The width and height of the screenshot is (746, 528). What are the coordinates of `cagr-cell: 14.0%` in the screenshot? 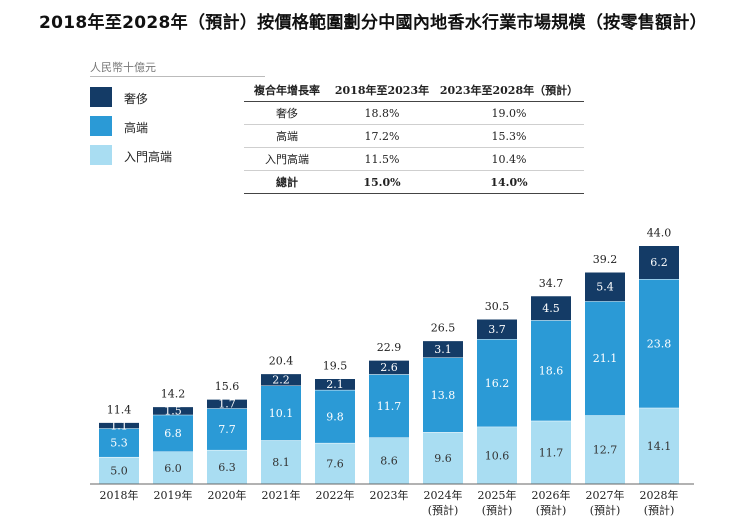 It's located at (509, 182).